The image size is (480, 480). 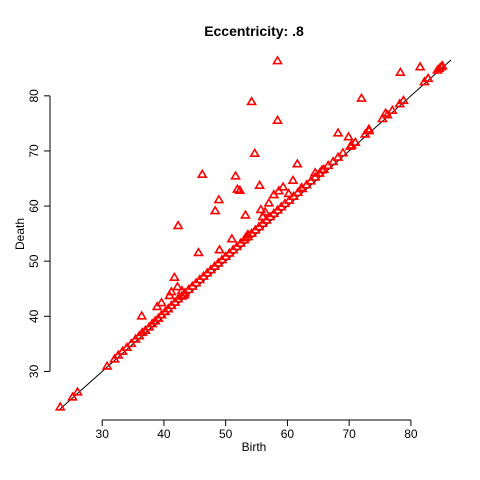 What do you see at coordinates (103, 434) in the screenshot?
I see `x-tick-label: 30` at bounding box center [103, 434].